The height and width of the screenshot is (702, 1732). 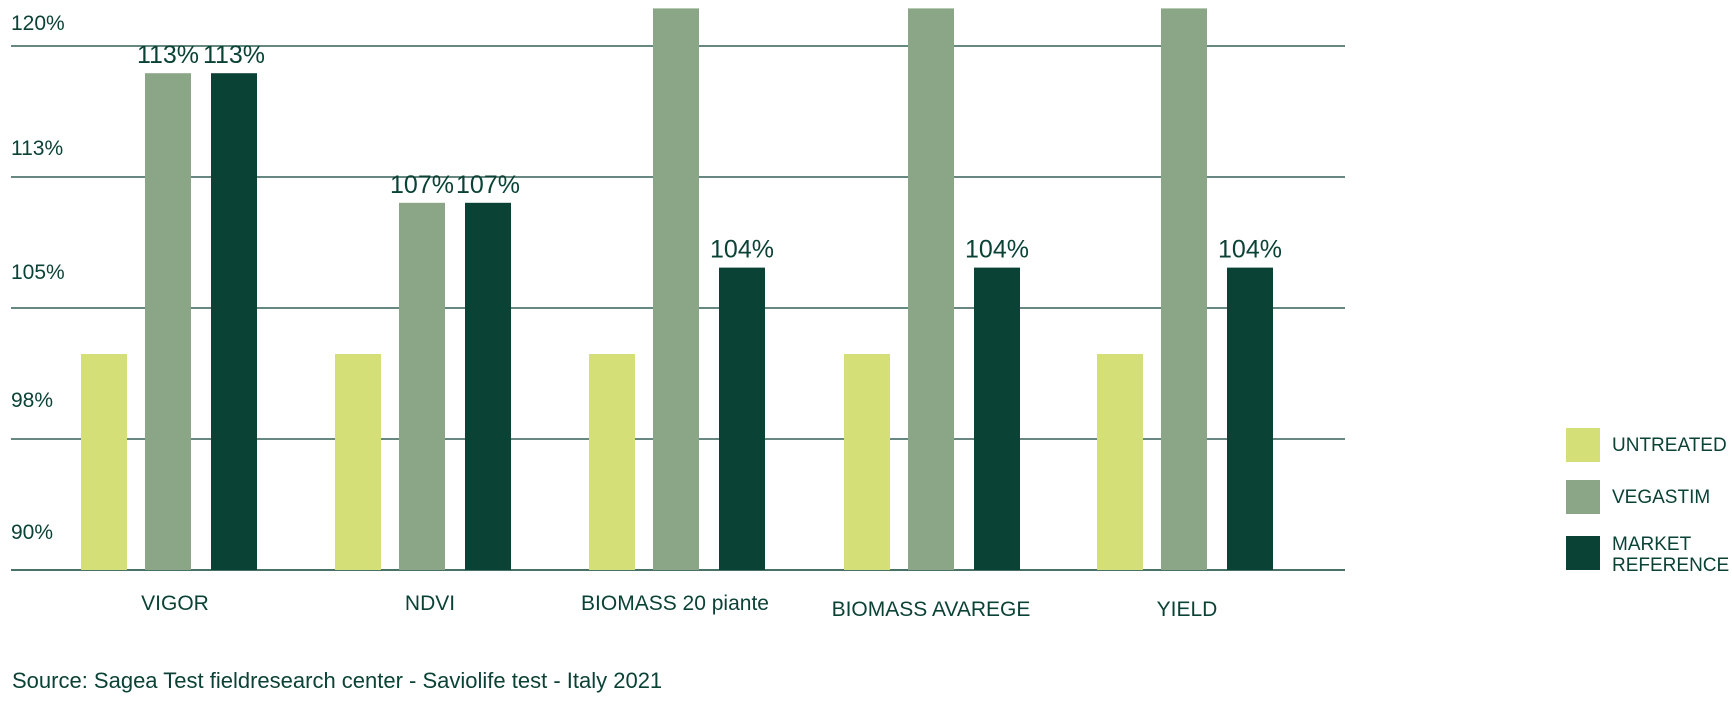 What do you see at coordinates (1187, 609) in the screenshot?
I see `x-category-label: YIELD` at bounding box center [1187, 609].